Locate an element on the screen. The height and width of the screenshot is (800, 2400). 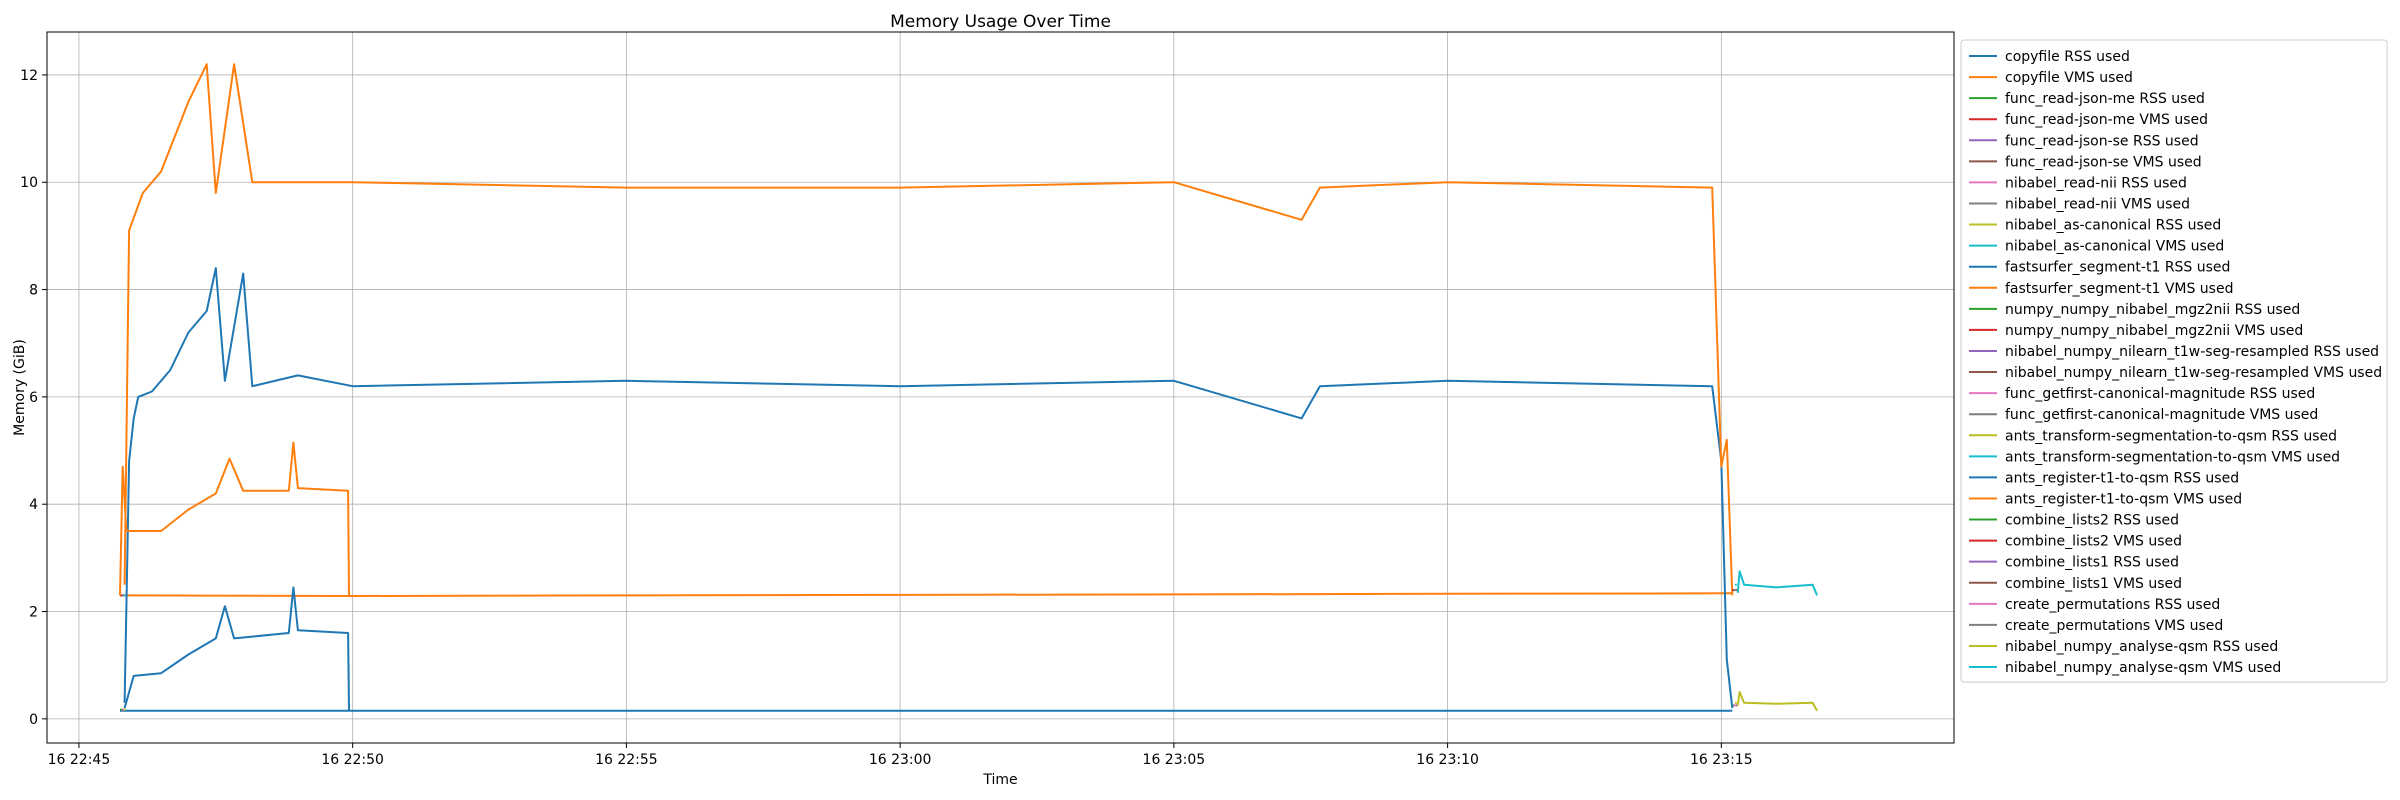
x-tick-label: 16 22:45 is located at coordinates (79, 760).